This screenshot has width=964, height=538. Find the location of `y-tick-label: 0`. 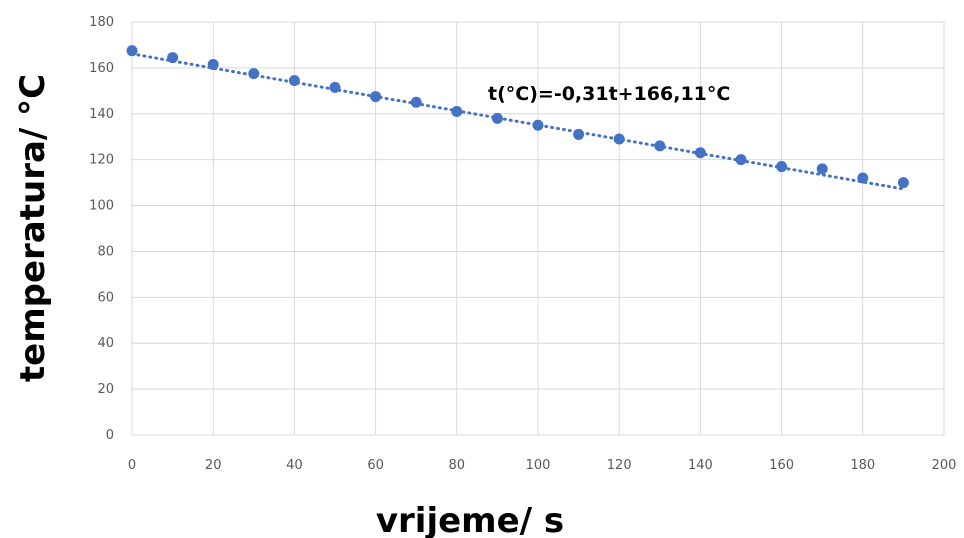

y-tick-label: 0 is located at coordinates (110, 435).